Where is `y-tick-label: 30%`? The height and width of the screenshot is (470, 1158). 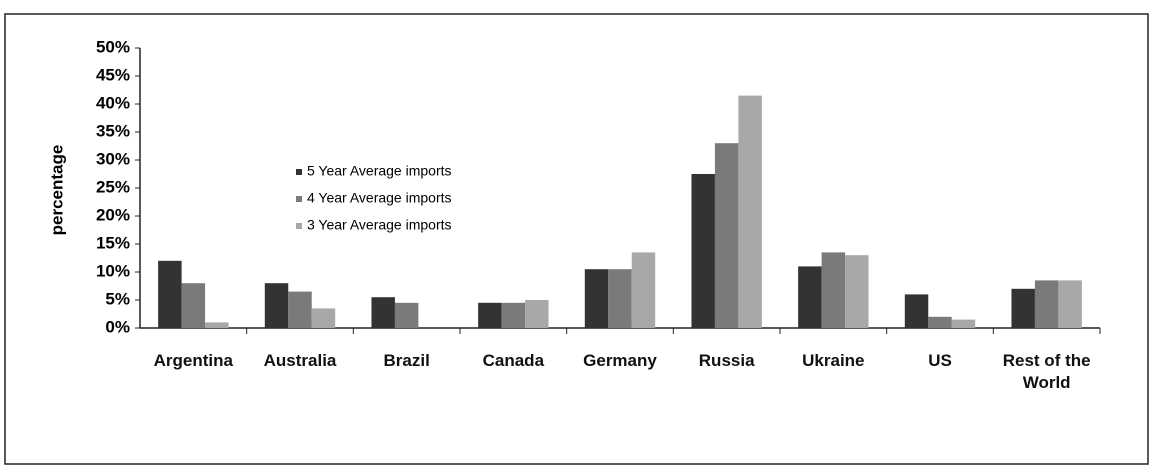 y-tick-label: 30% is located at coordinates (113, 158).